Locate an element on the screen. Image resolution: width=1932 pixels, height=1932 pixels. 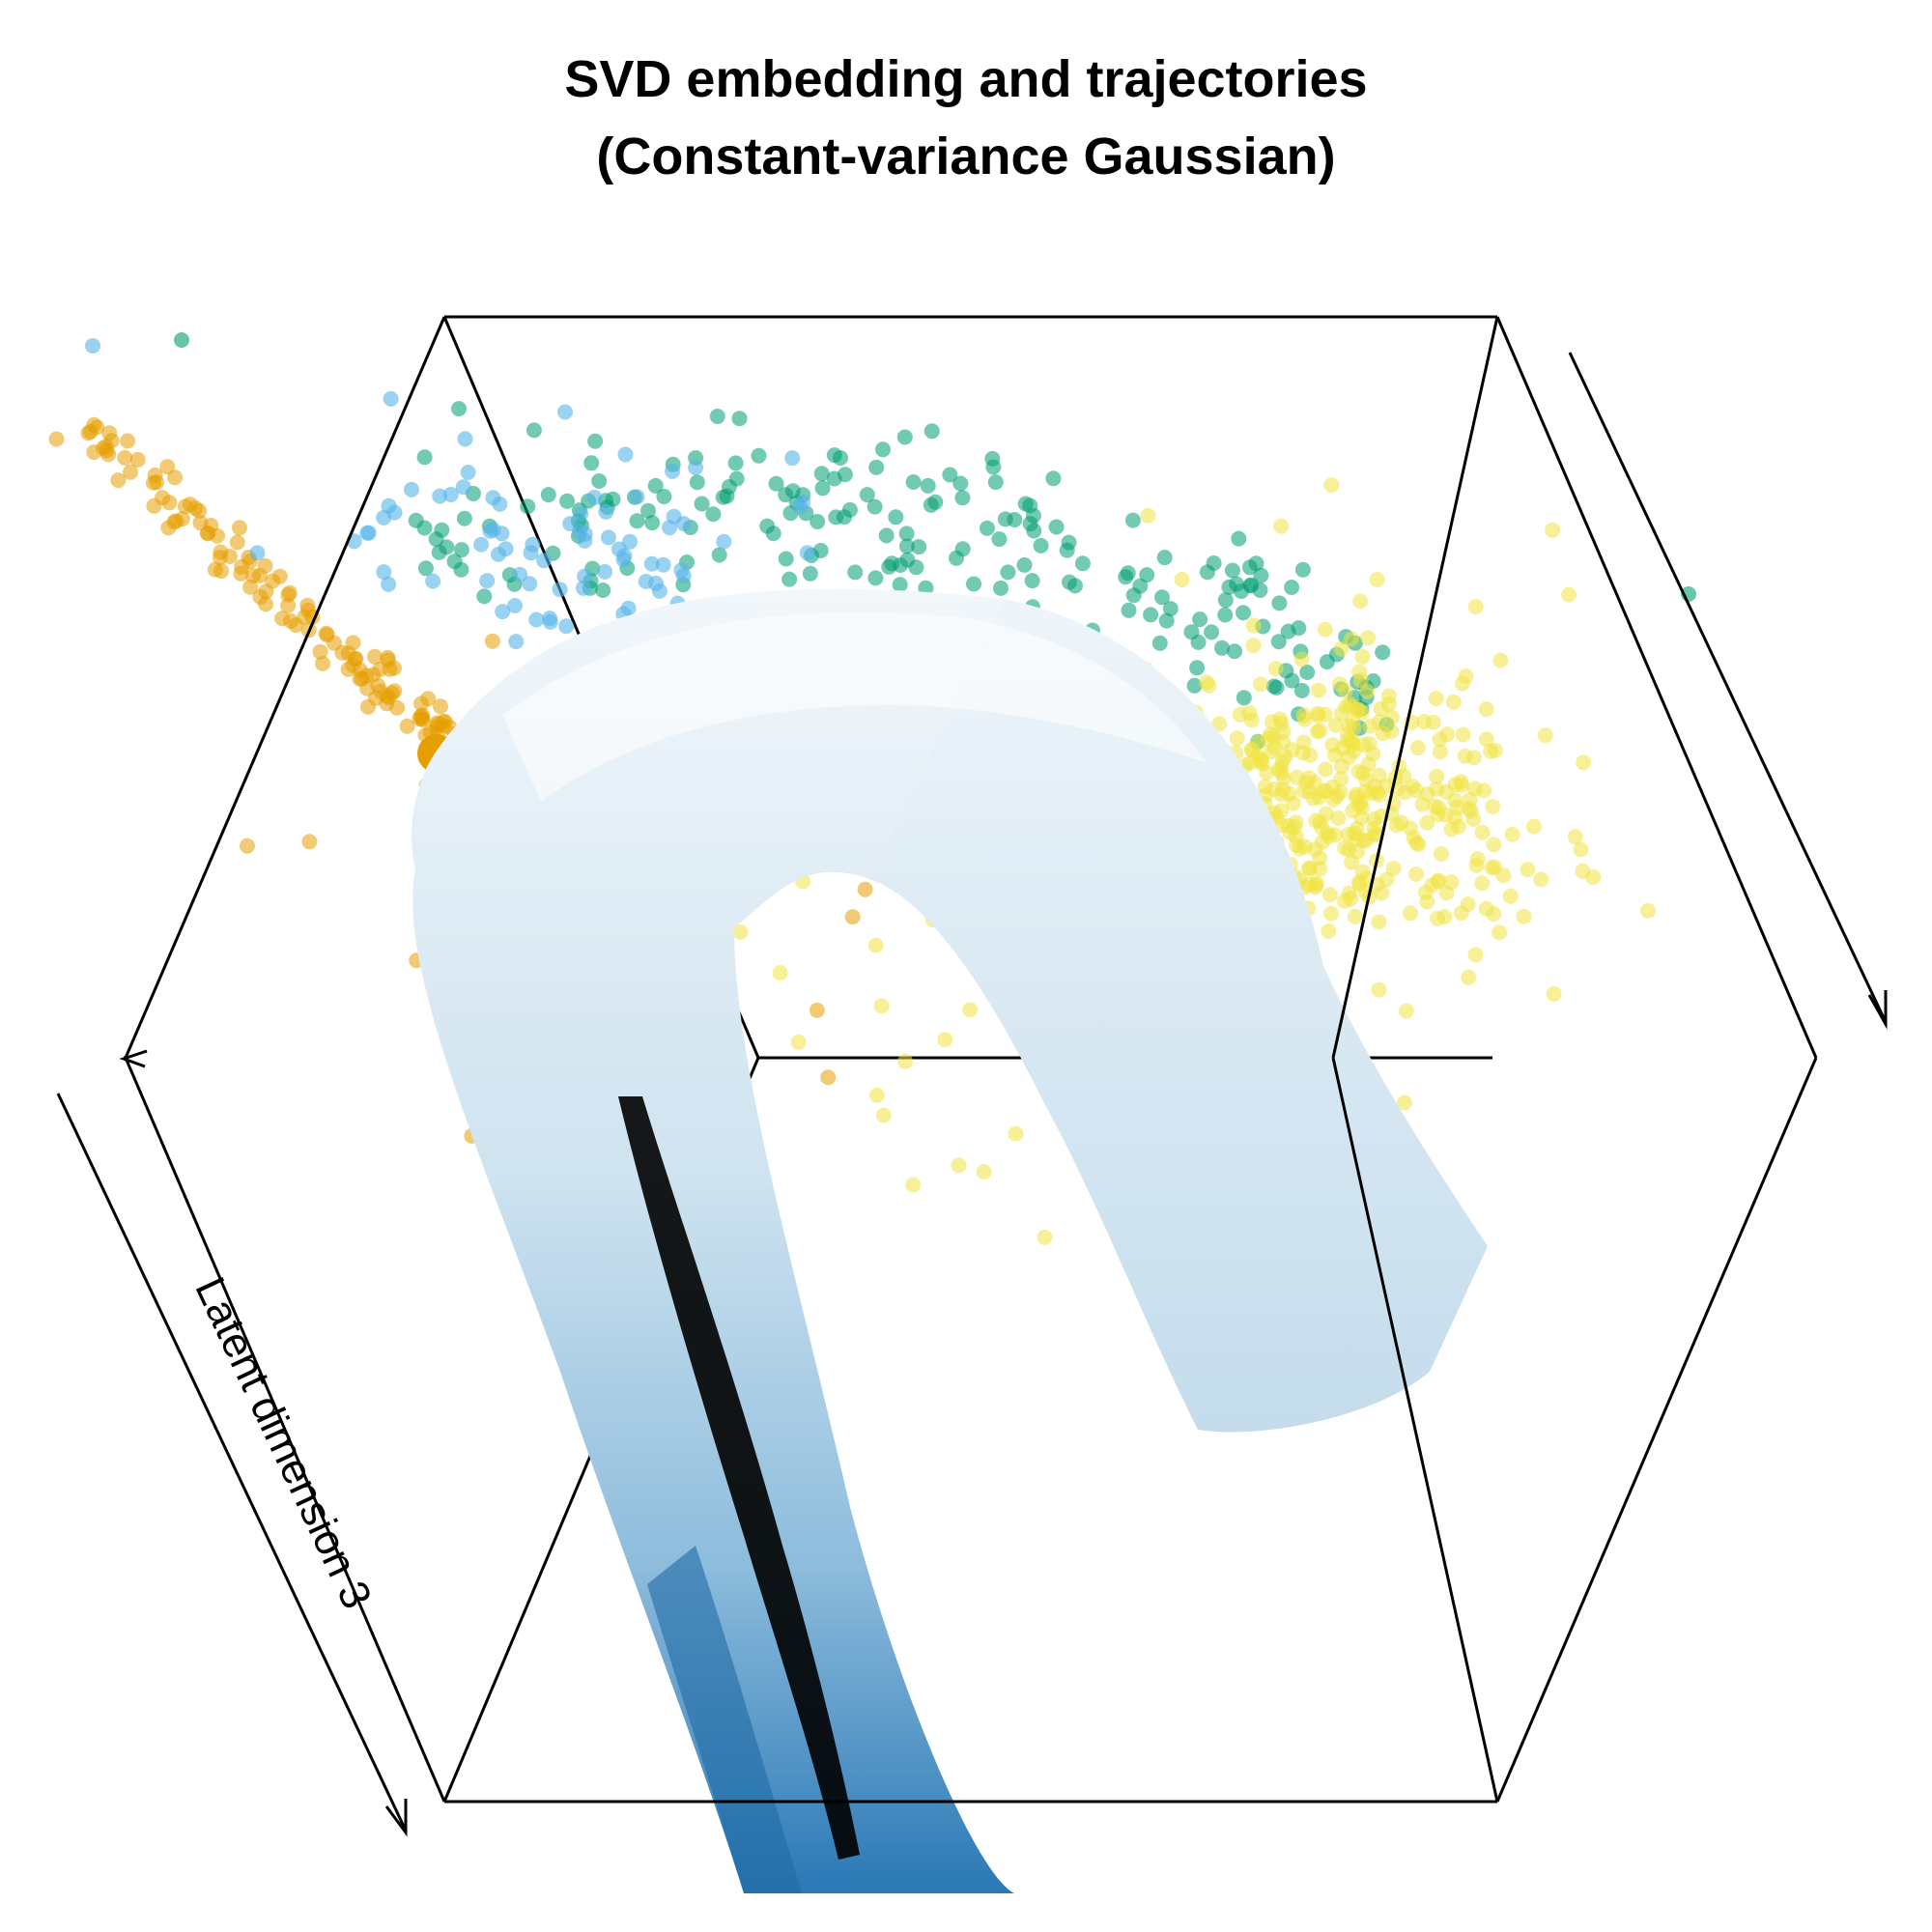
axis-arrow-right is located at coordinates (1728, 687).